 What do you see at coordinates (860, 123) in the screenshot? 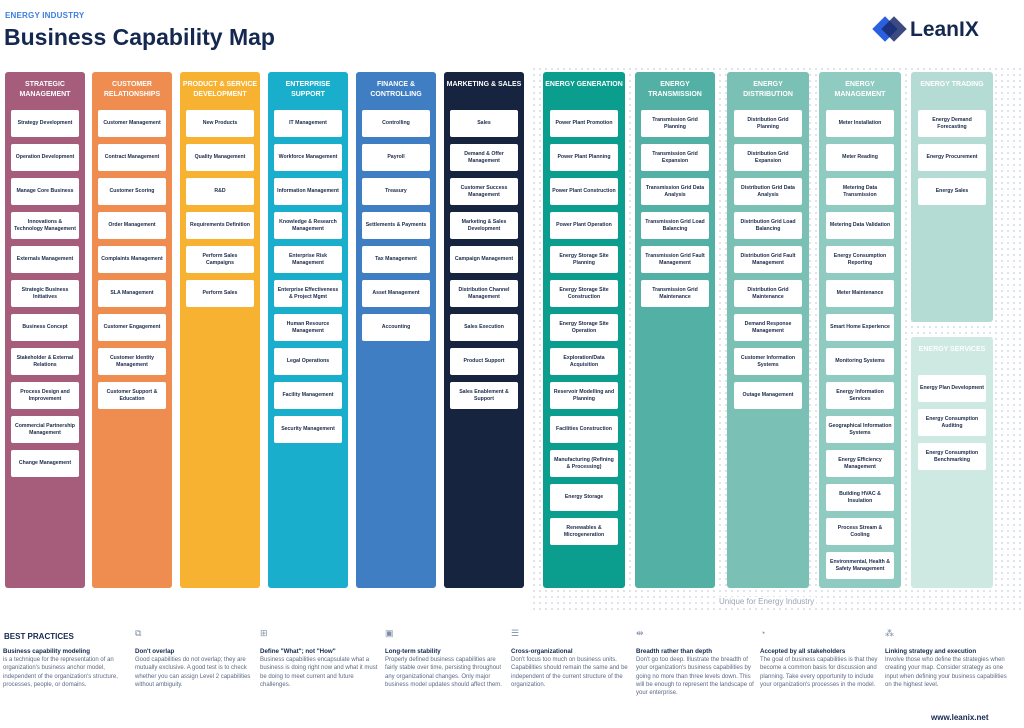
I see `capability-box: Meter Installation` at bounding box center [860, 123].